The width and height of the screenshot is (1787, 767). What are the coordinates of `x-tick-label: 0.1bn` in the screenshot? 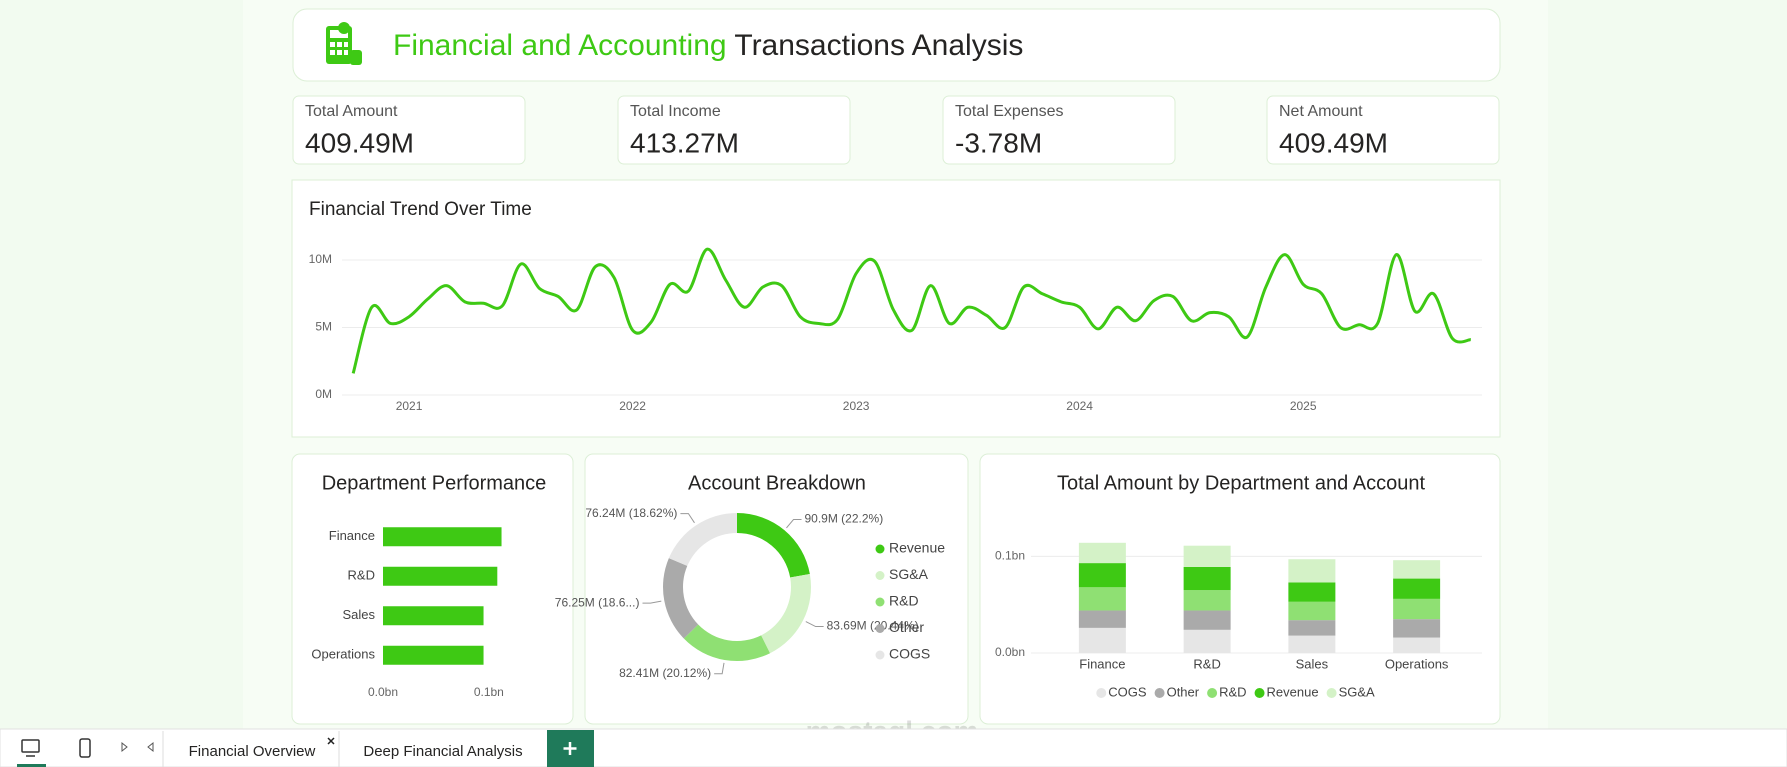 It's located at (489, 692).